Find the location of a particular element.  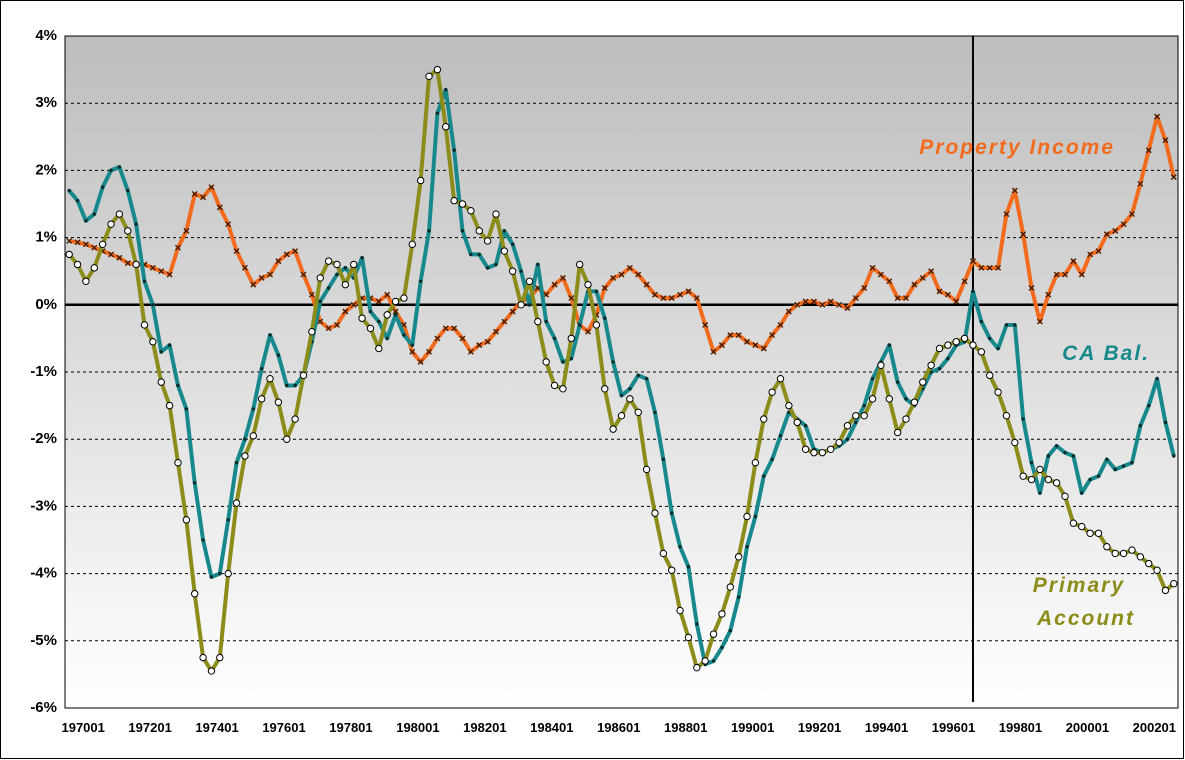

x-tick-label: 197601 is located at coordinates (283, 727).